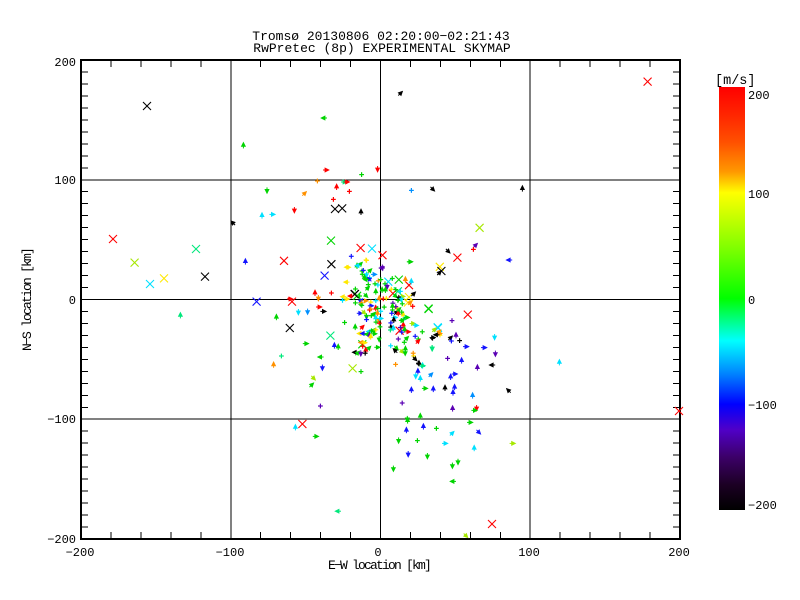  Describe the element at coordinates (382, 48) in the screenshot. I see `svg-text:RwPretec (8p) EXPERIMENTAL SKY: RwPretec (8p) EXPERIMENTAL SKYMAP` at that location.